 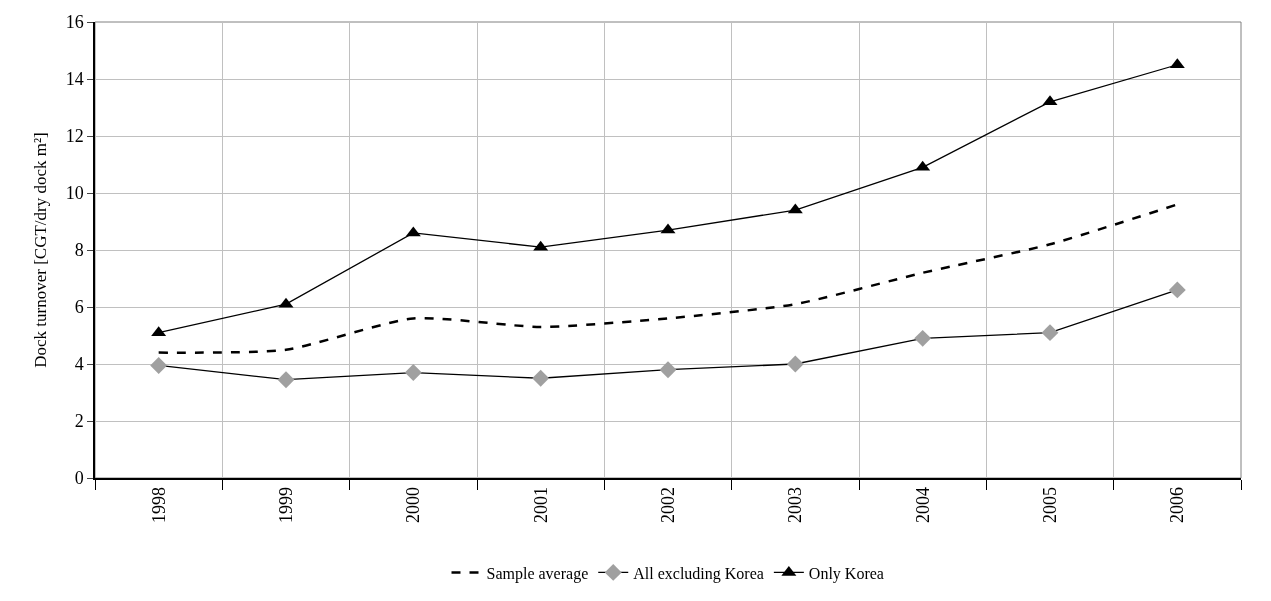 What do you see at coordinates (413, 504) in the screenshot?
I see `x-tick-label: 2000` at bounding box center [413, 504].